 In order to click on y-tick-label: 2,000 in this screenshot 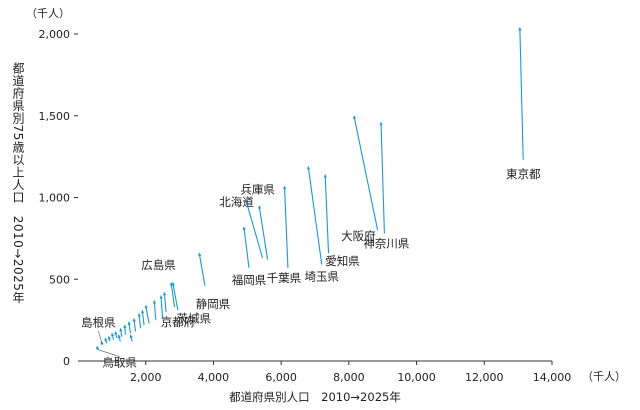, I will do `click(55, 34)`.